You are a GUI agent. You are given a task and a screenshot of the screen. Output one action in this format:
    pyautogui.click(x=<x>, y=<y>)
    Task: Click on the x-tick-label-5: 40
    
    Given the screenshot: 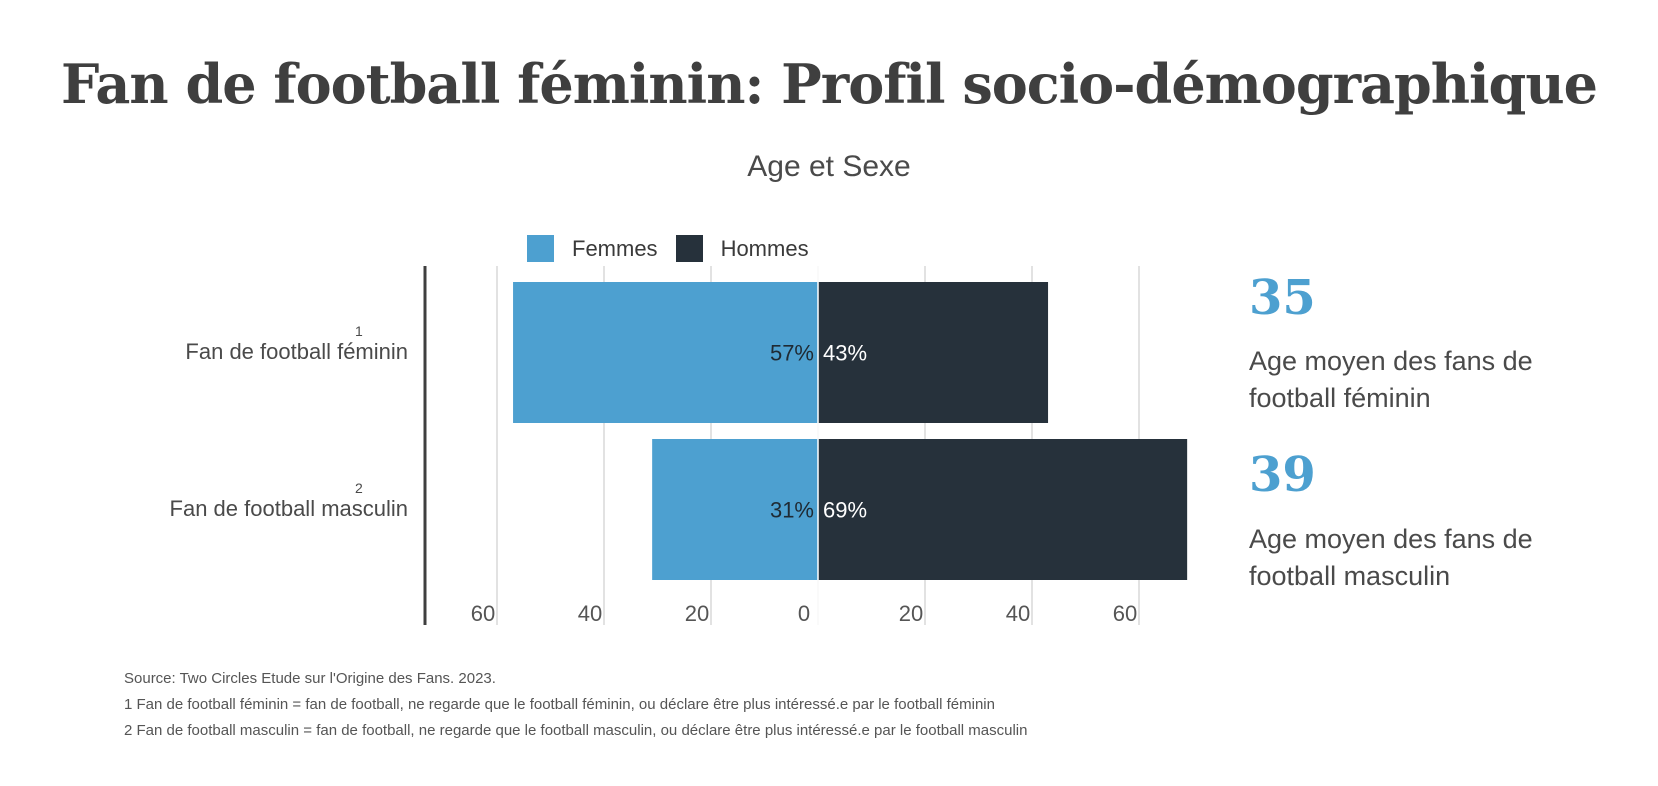 What is the action you would take?
    pyautogui.click(x=1018, y=613)
    